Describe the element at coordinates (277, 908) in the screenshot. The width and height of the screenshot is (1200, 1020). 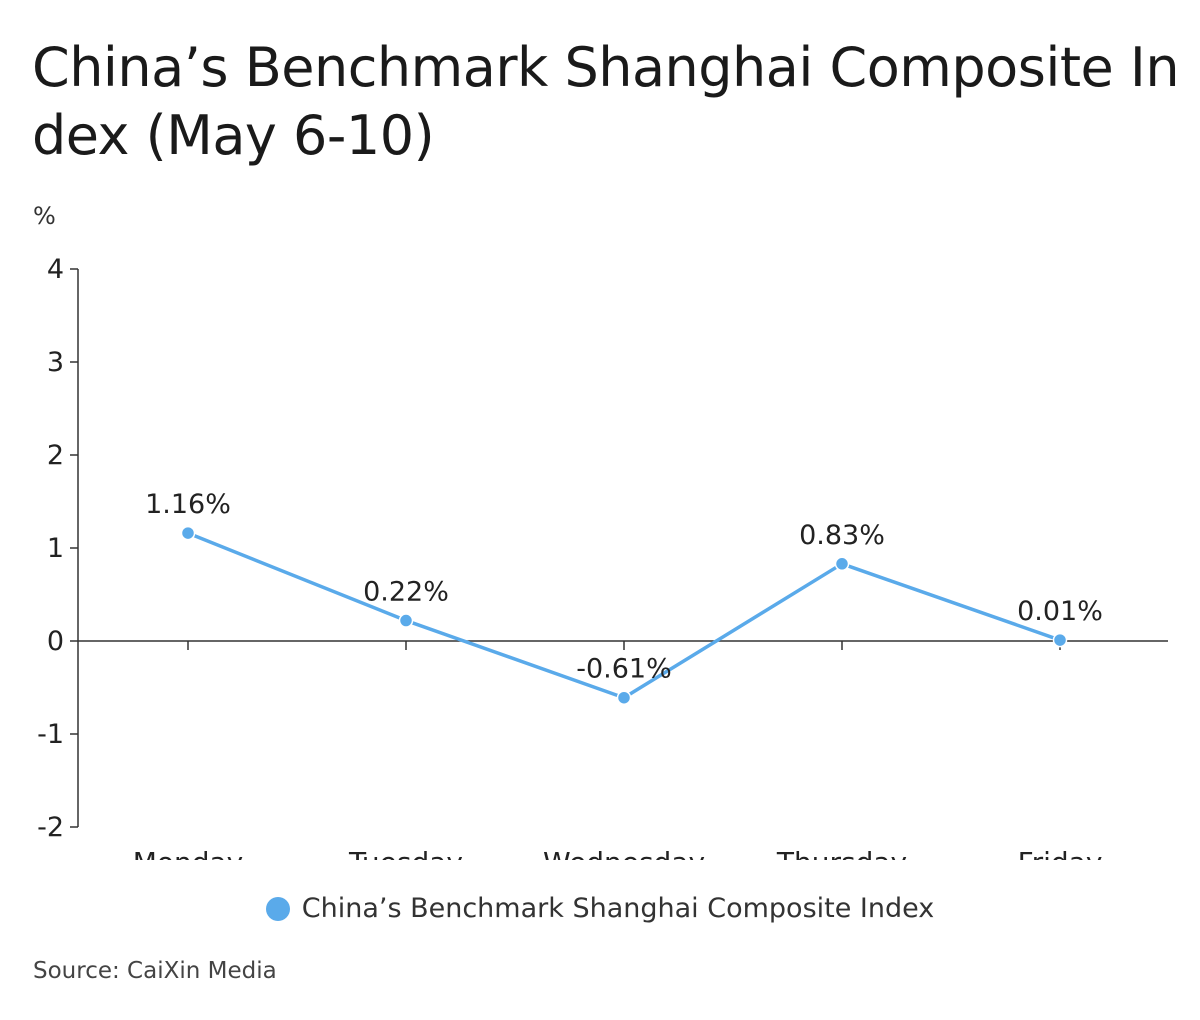
I see `legend-marker-icon` at that location.